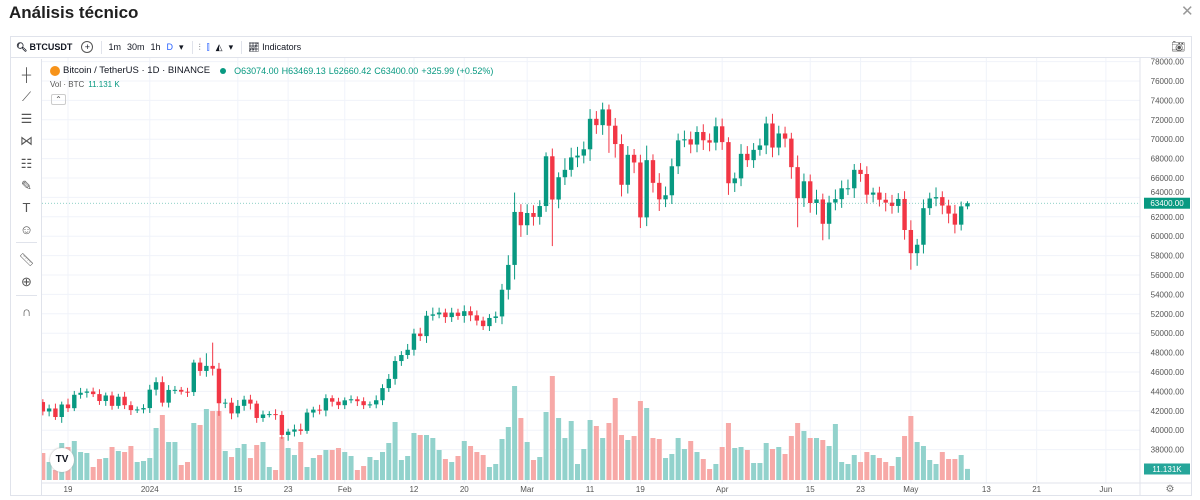 The height and width of the screenshot is (500, 1200). I want to click on interval-30m: 30m, so click(135, 47).